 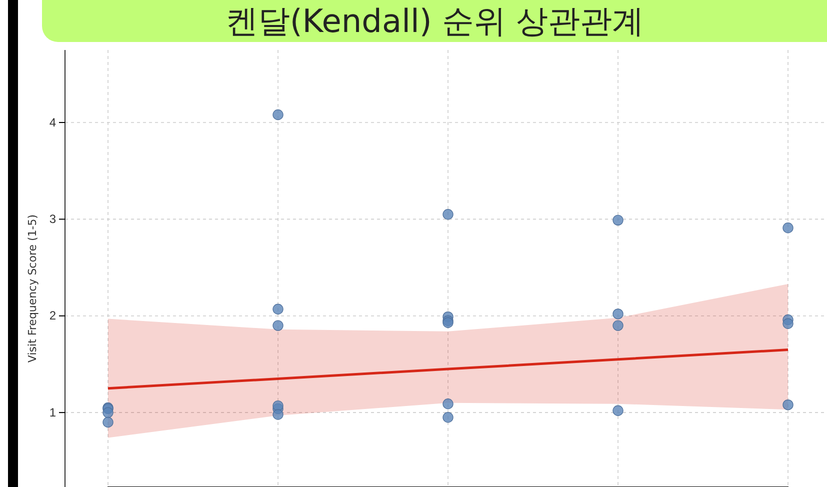 I want to click on y-tick-label: 3, so click(x=52, y=219).